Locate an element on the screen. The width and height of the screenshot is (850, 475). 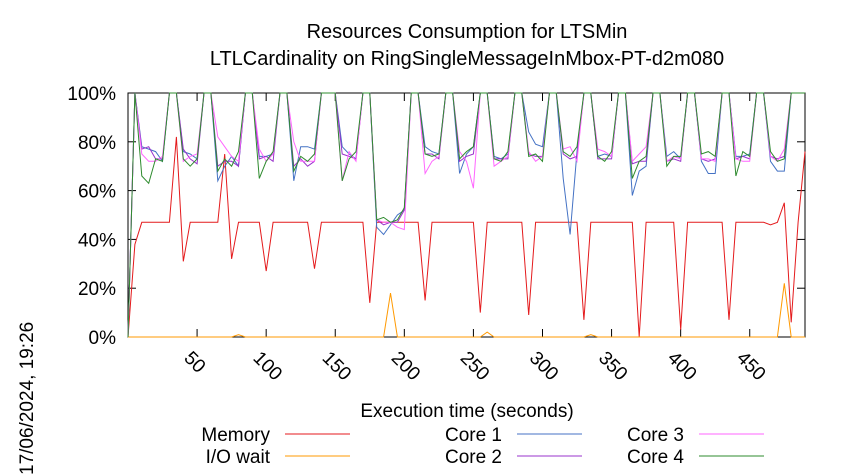
series-line-i-o-wait is located at coordinates (466, 310).